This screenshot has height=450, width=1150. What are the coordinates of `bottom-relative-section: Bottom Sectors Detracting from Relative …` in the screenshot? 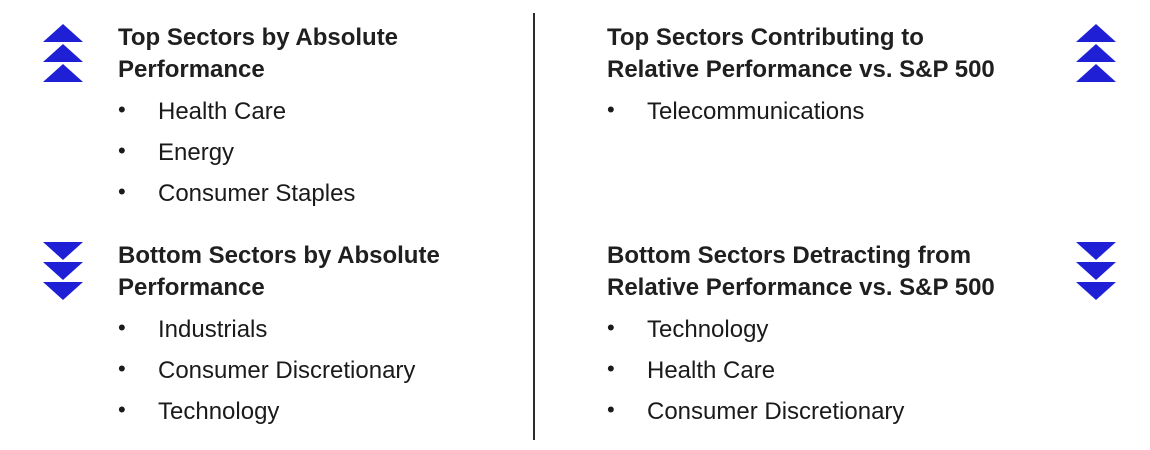 It's located at (801, 335).